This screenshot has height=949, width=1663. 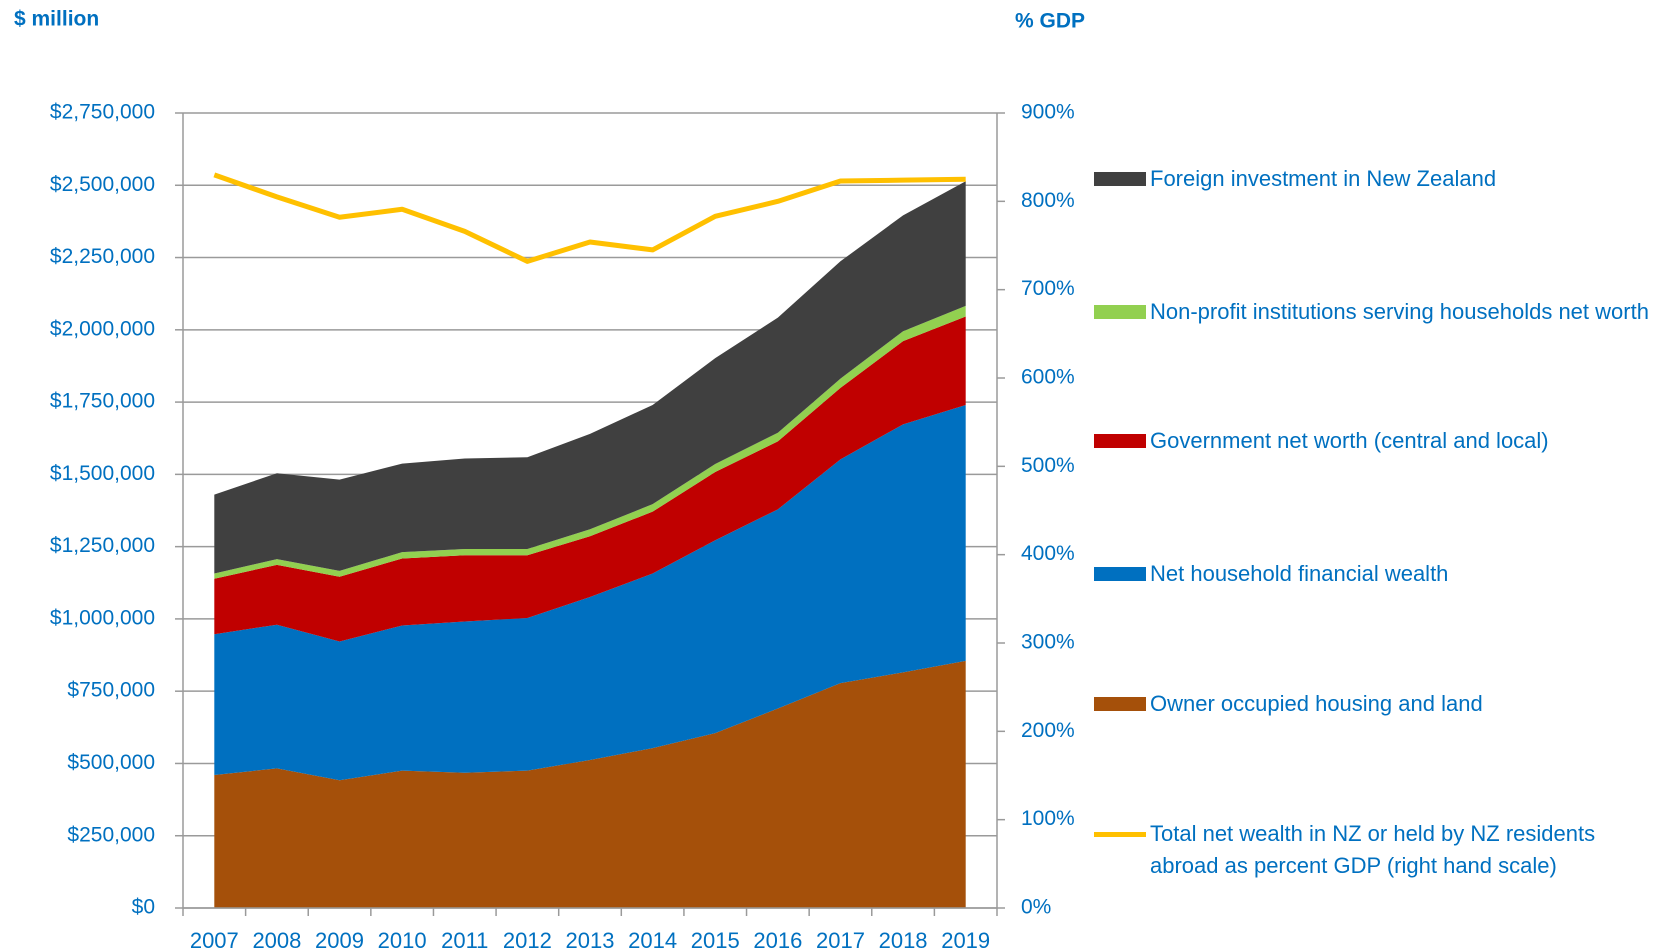 What do you see at coordinates (102, 401) in the screenshot?
I see `y-tick-label: $1,750,000` at bounding box center [102, 401].